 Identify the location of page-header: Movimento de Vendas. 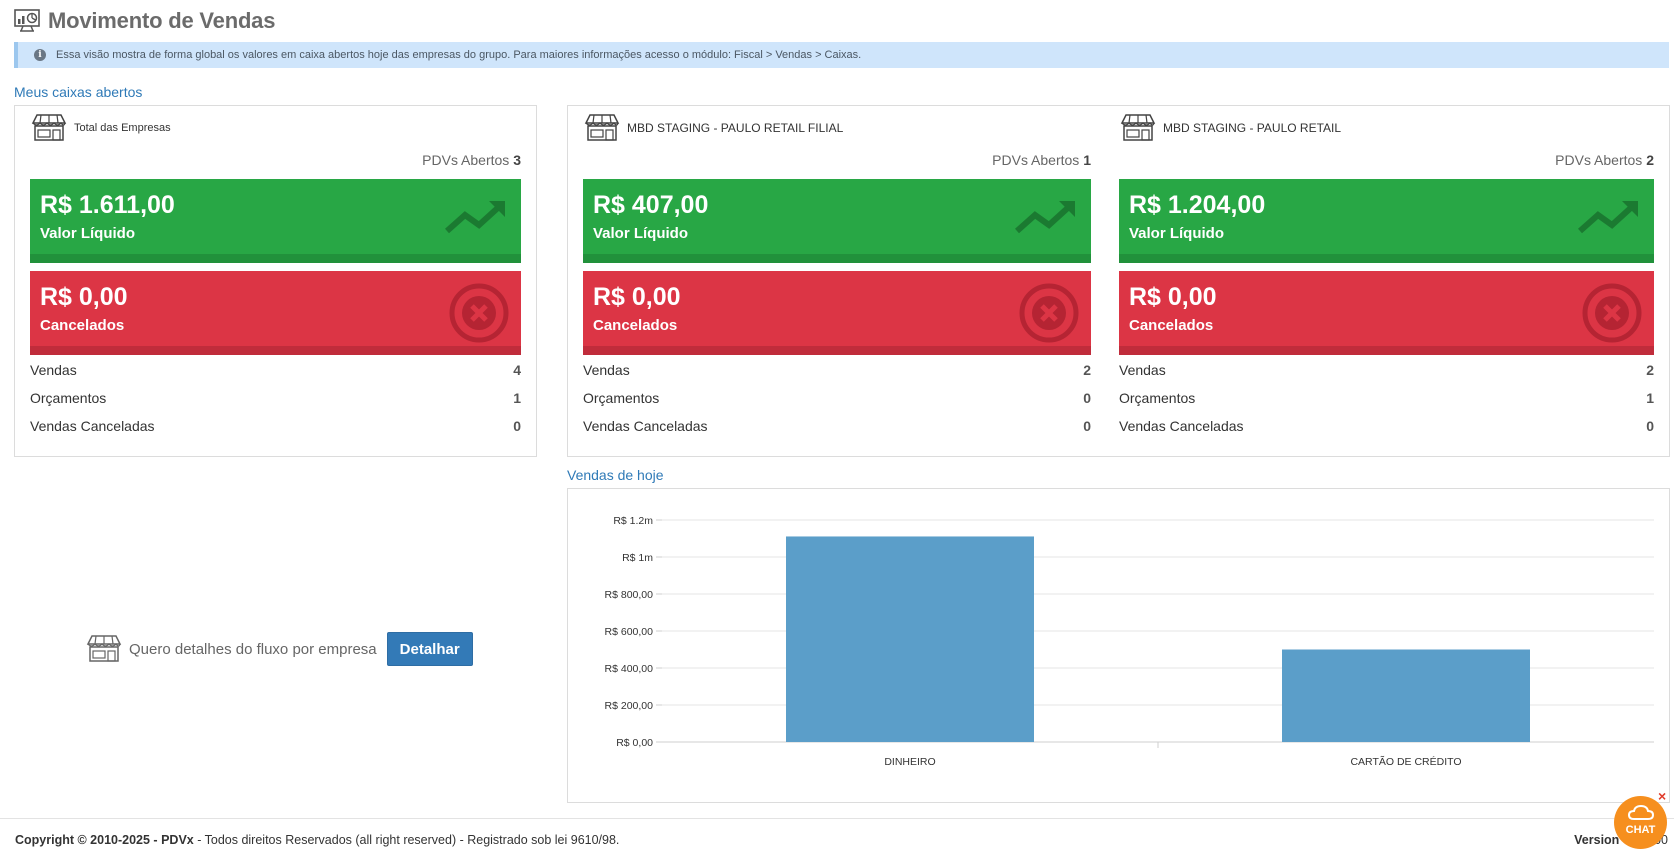
(144, 21).